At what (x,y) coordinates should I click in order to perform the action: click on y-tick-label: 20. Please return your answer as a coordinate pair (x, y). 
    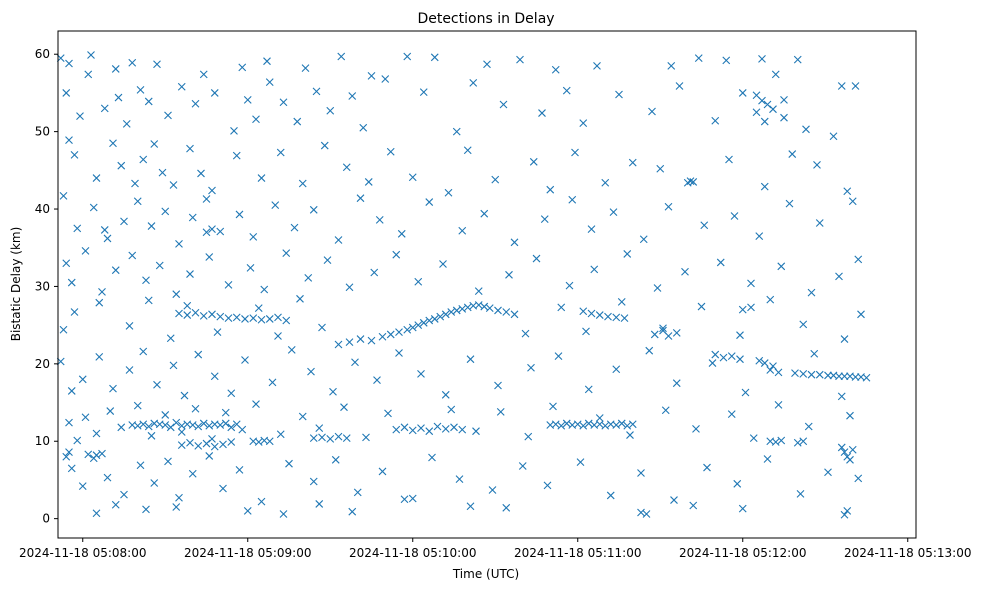
    Looking at the image, I should click on (42, 364).